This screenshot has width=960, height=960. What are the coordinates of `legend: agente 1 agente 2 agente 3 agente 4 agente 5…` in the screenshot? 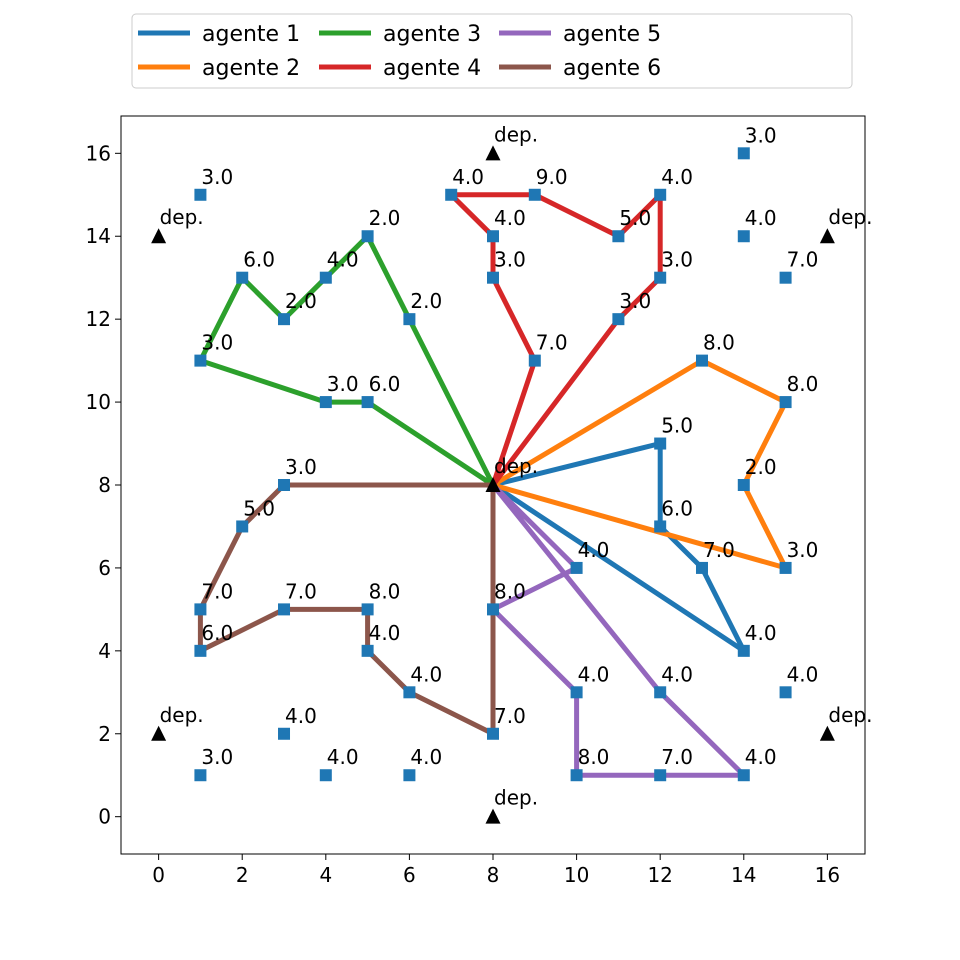 It's located at (492, 51).